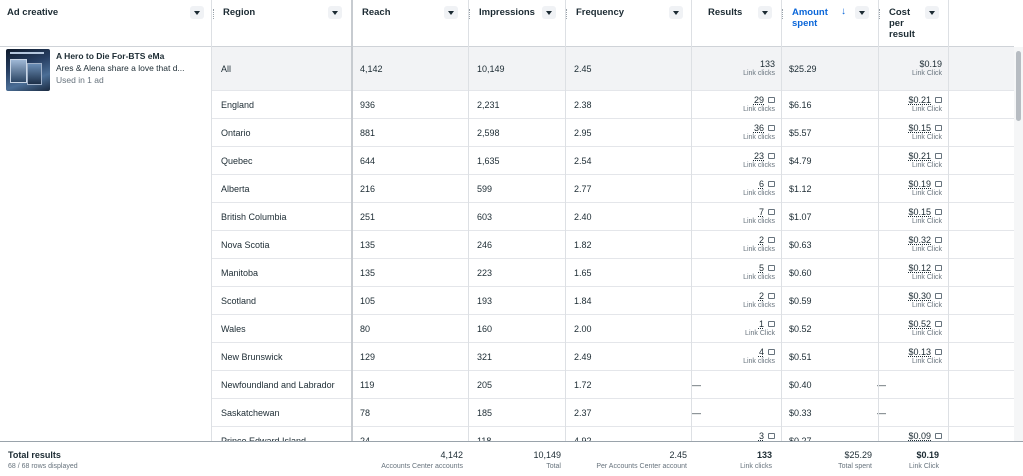  What do you see at coordinates (485, 328) in the screenshot?
I see `cell-impressions: 160` at bounding box center [485, 328].